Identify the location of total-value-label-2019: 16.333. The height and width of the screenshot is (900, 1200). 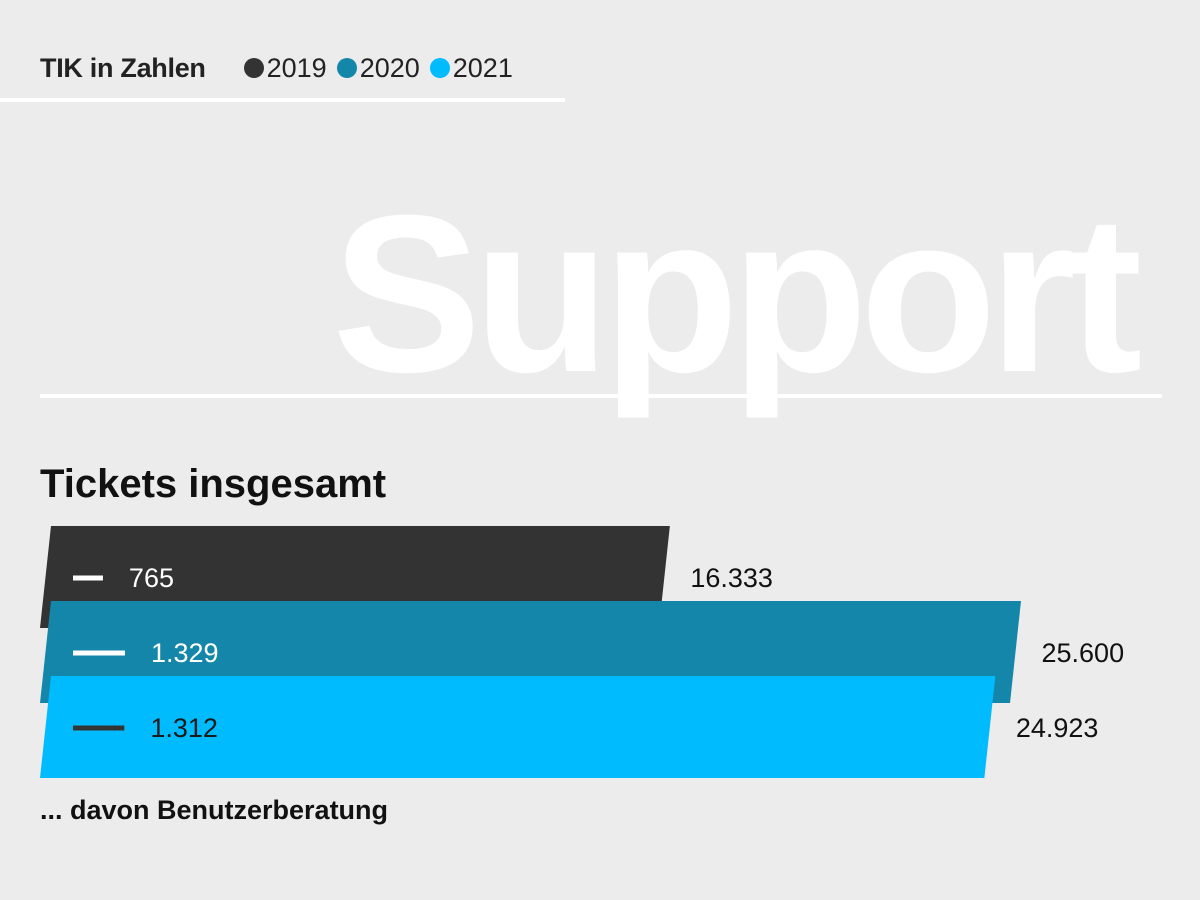
(731, 578).